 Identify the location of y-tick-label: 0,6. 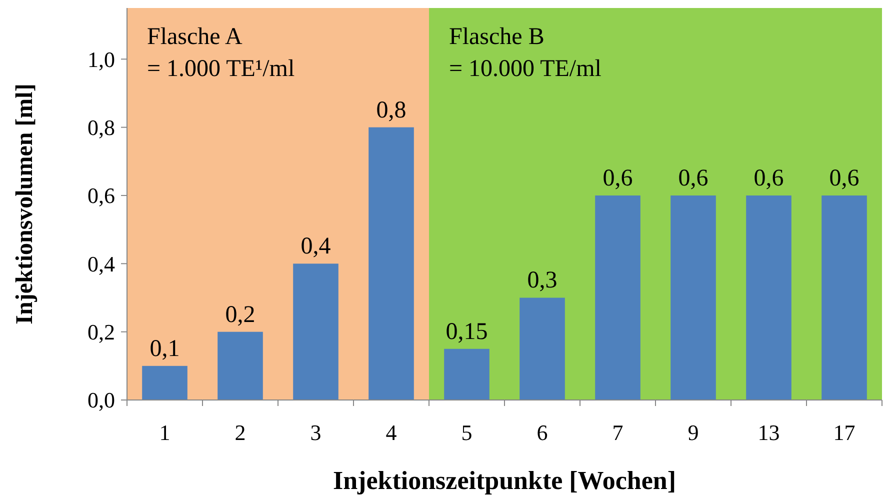
(101, 195).